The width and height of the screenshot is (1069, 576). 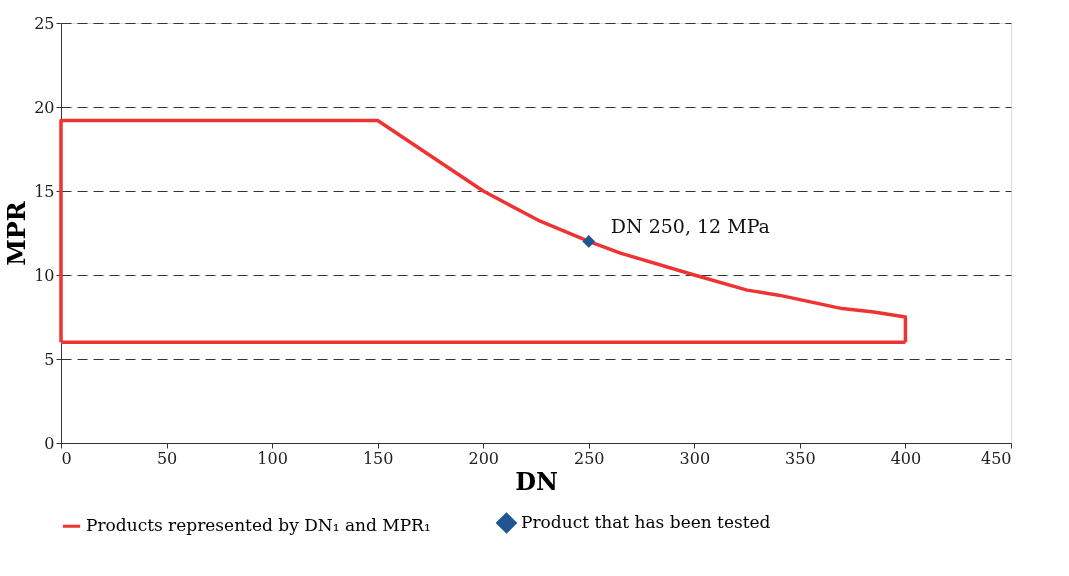 I want to click on y-tick-label: 5, so click(x=49, y=359).